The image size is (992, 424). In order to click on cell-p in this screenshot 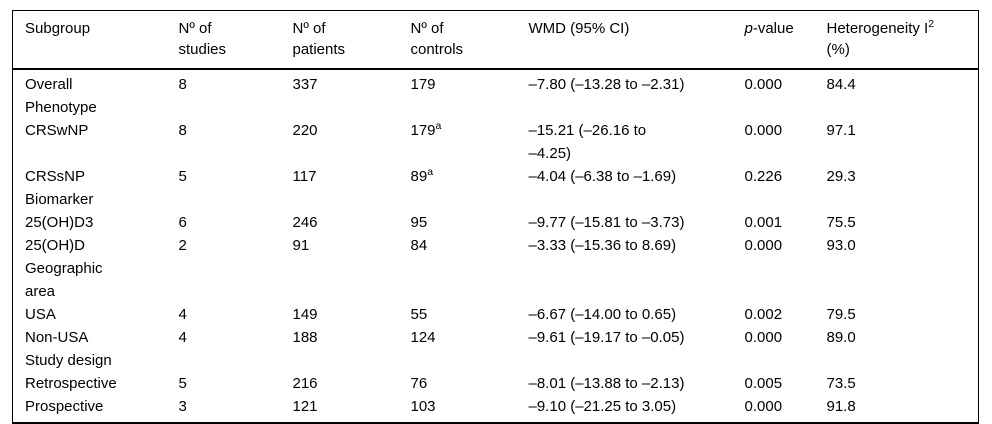, I will do `click(786, 360)`.